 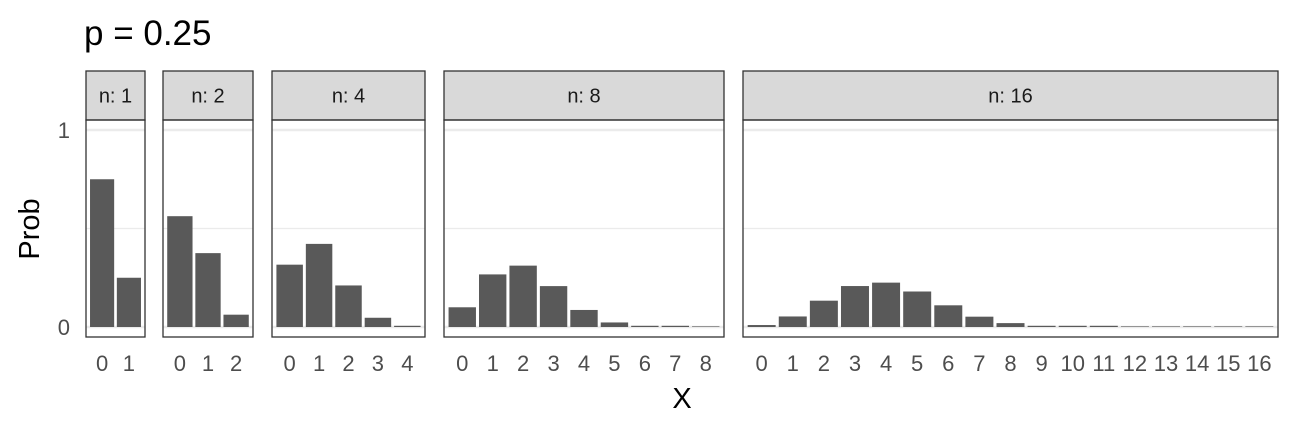 What do you see at coordinates (1103, 363) in the screenshot?
I see `x-tick-label: 11` at bounding box center [1103, 363].